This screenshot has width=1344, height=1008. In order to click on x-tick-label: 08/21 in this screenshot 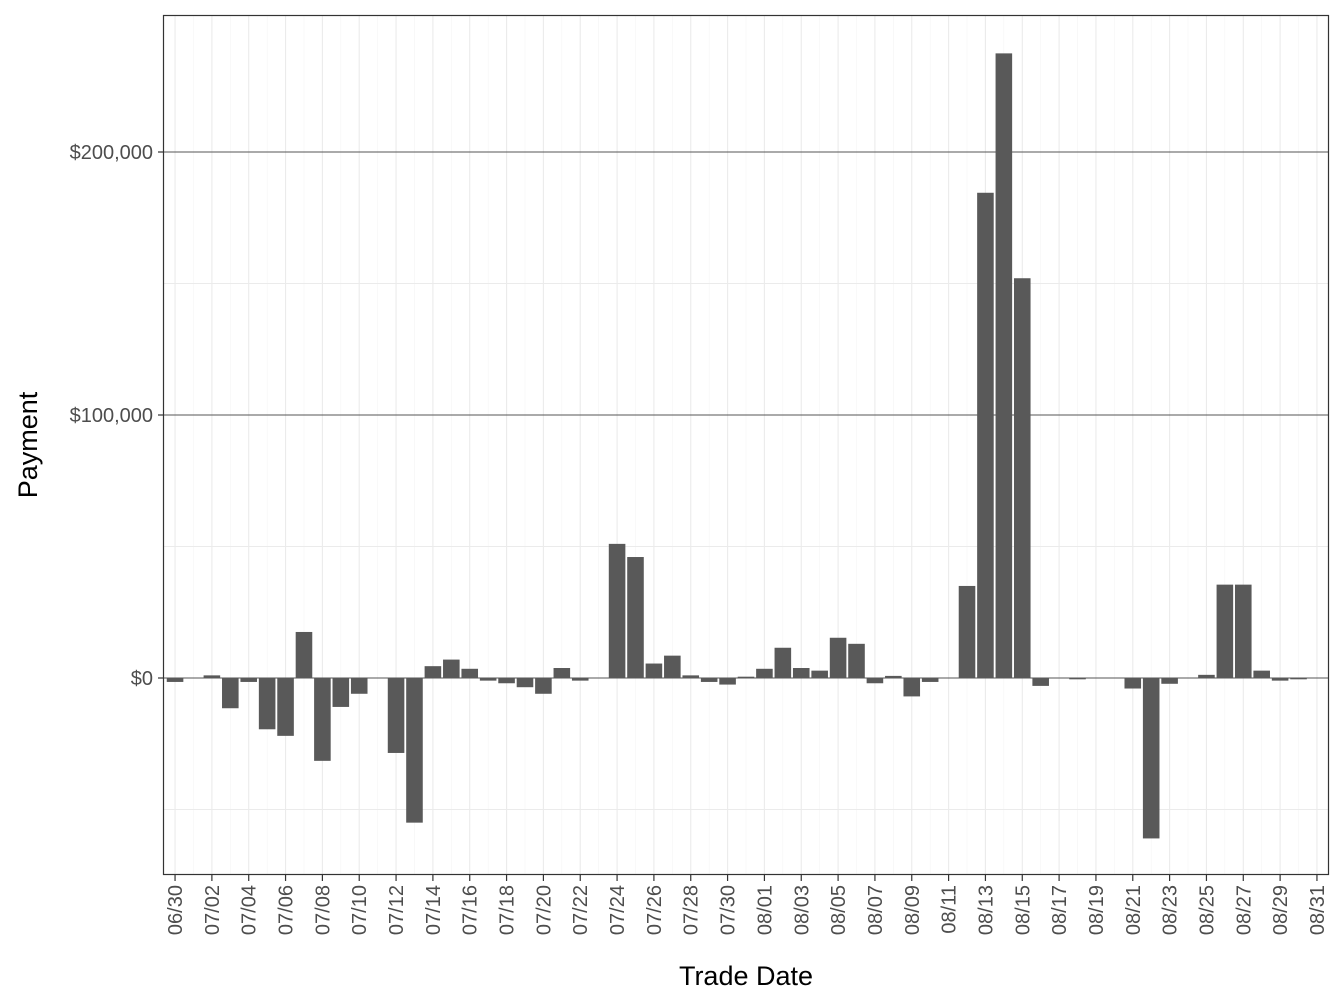, I will do `click(1134, 910)`.